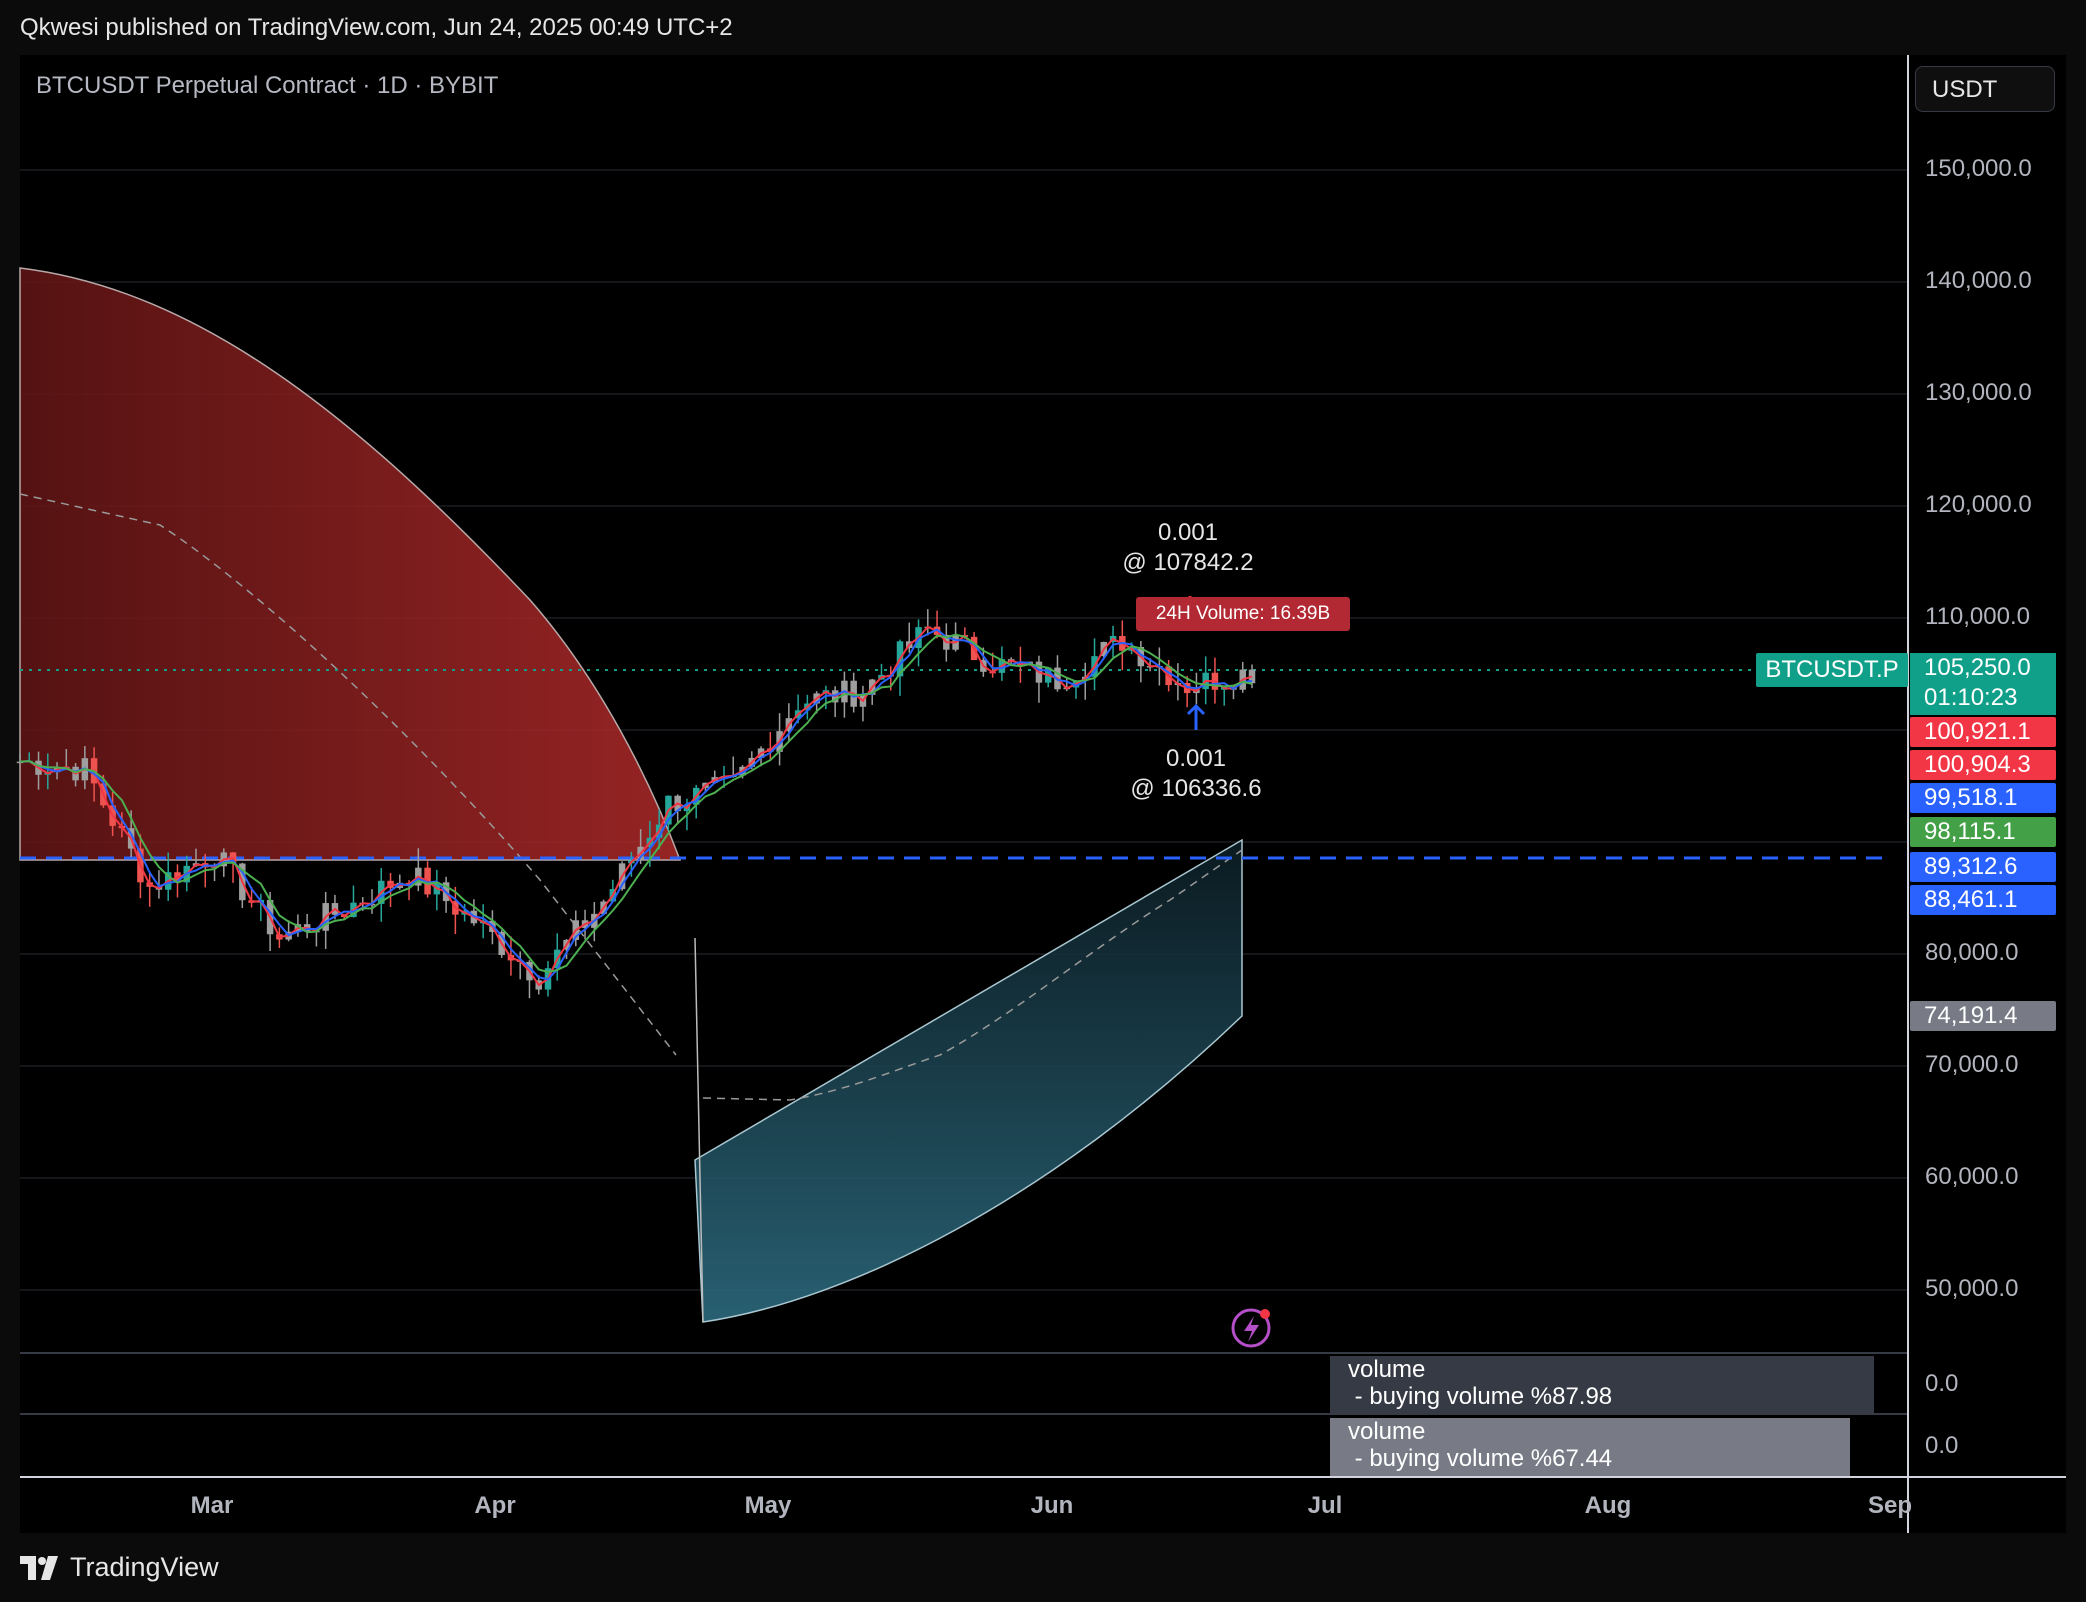 The height and width of the screenshot is (1602, 2086). Describe the element at coordinates (1052, 1505) in the screenshot. I see `x-tick-label: Jun` at that location.